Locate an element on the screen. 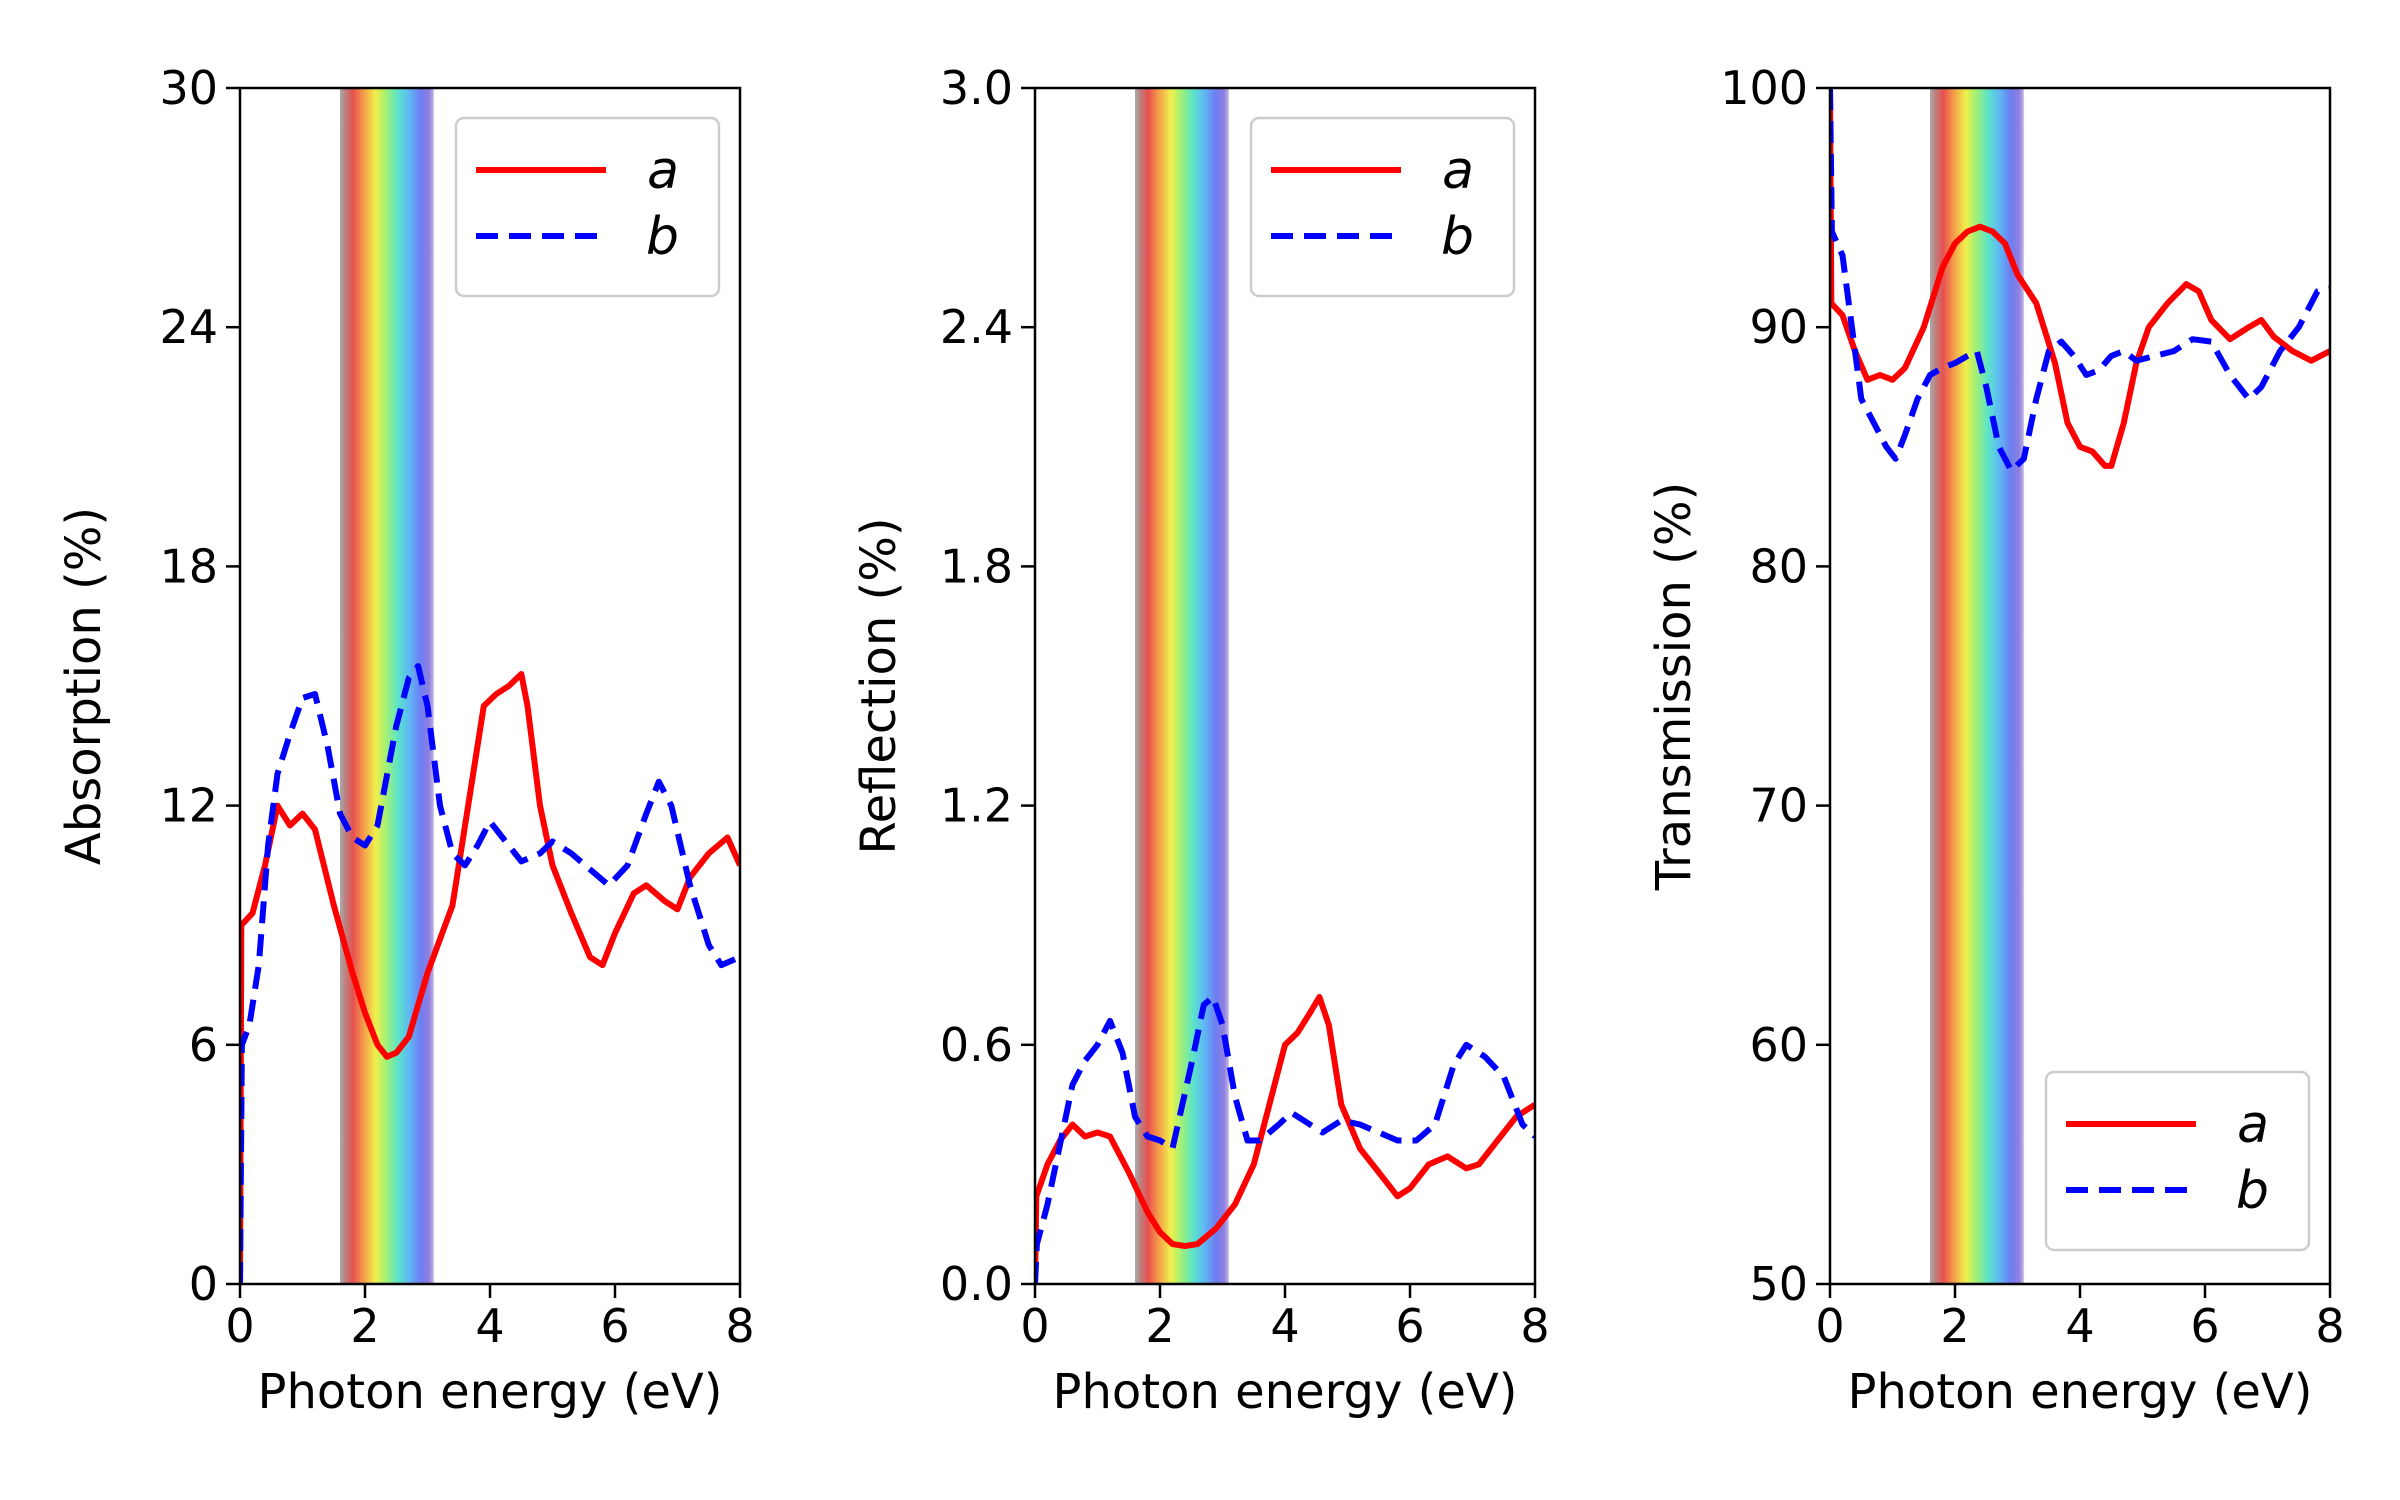 The width and height of the screenshot is (2400, 1500). y-tick-label: 24 is located at coordinates (188, 327).